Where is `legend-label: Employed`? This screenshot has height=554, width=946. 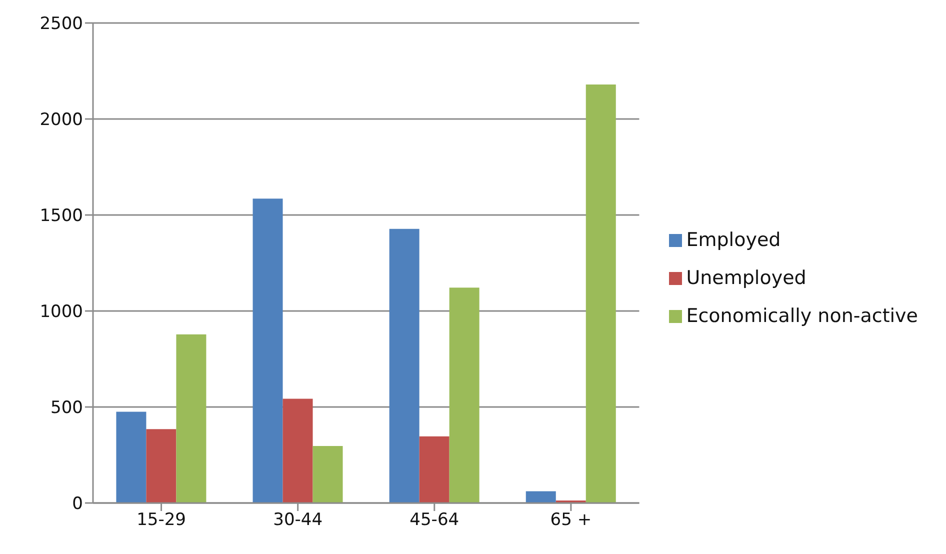 legend-label: Employed is located at coordinates (733, 240).